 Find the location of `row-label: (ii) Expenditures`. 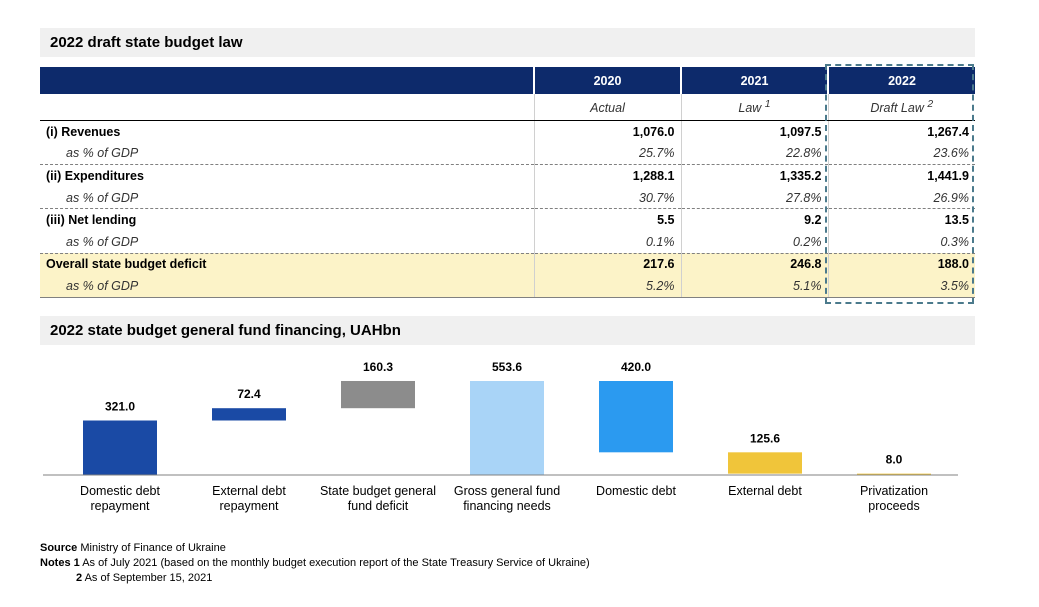

row-label: (ii) Expenditures is located at coordinates (95, 175).